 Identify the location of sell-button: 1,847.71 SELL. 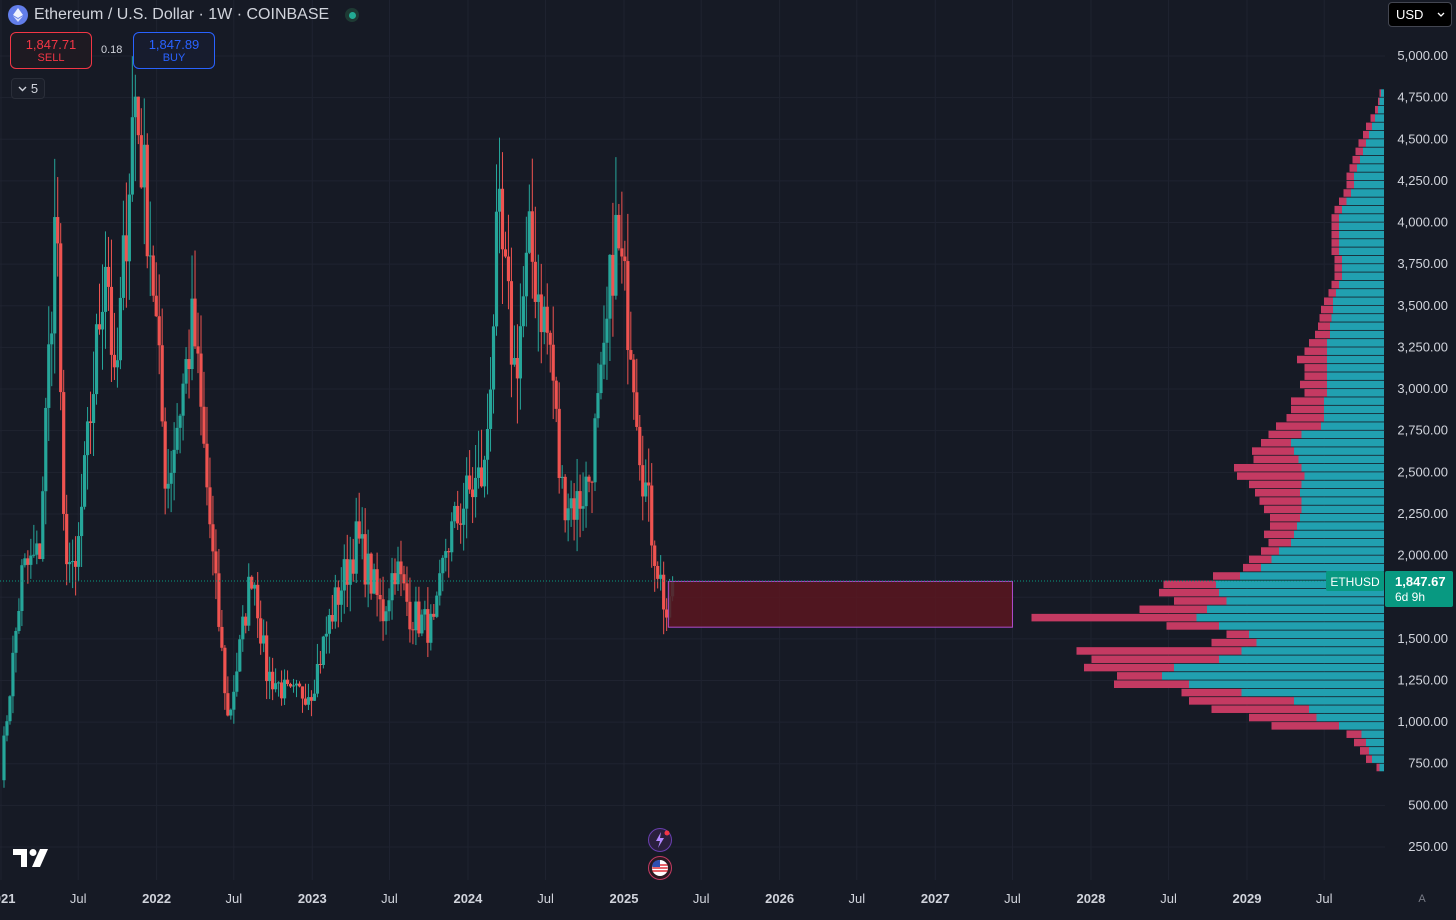
(51, 50).